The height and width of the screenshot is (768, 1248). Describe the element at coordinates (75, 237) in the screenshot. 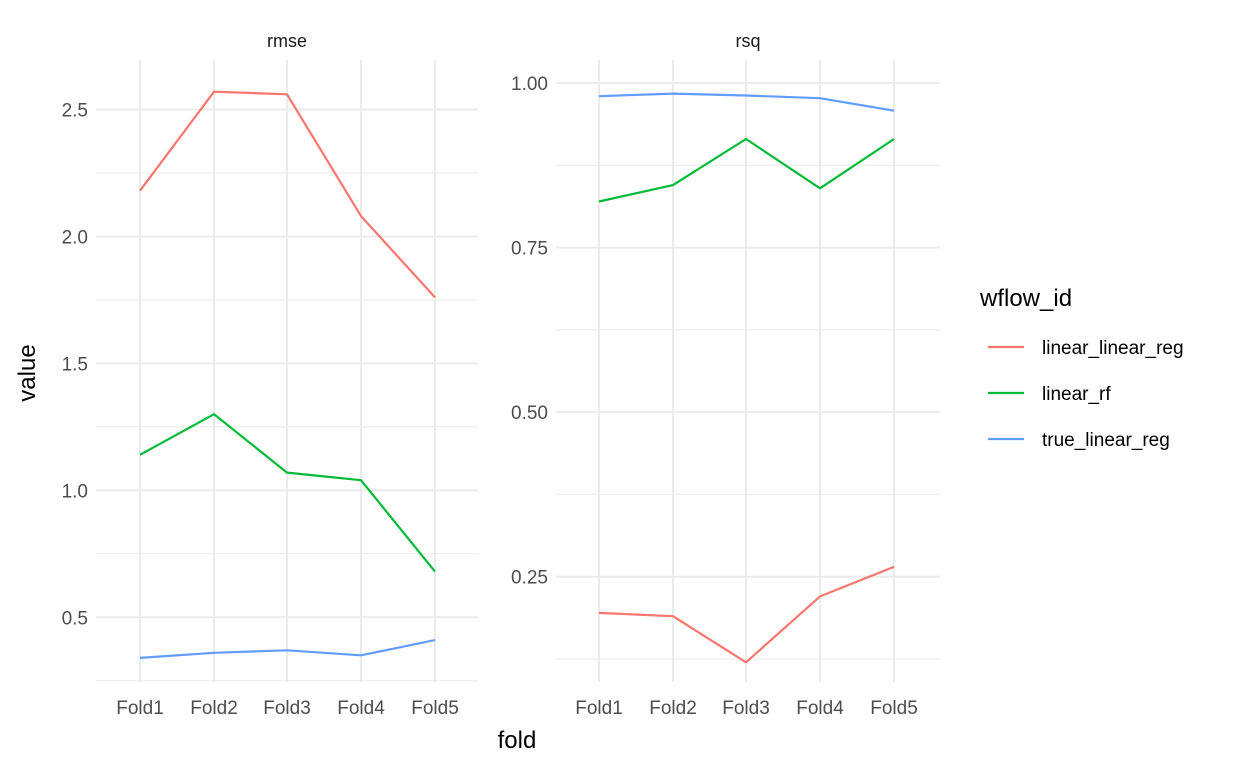

I see `y-tick-label: 2.0` at that location.